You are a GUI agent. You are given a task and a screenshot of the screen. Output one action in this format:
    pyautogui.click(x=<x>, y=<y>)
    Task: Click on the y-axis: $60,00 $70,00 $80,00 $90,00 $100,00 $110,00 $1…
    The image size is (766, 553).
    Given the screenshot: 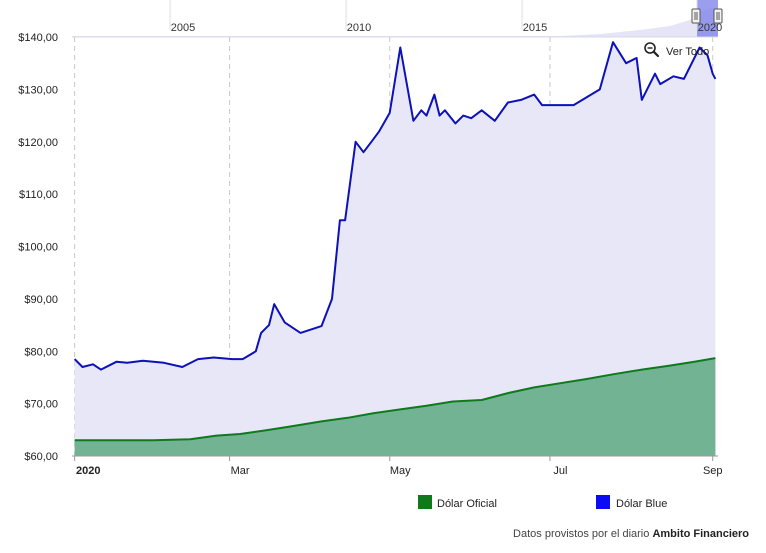 What is the action you would take?
    pyautogui.click(x=38, y=247)
    